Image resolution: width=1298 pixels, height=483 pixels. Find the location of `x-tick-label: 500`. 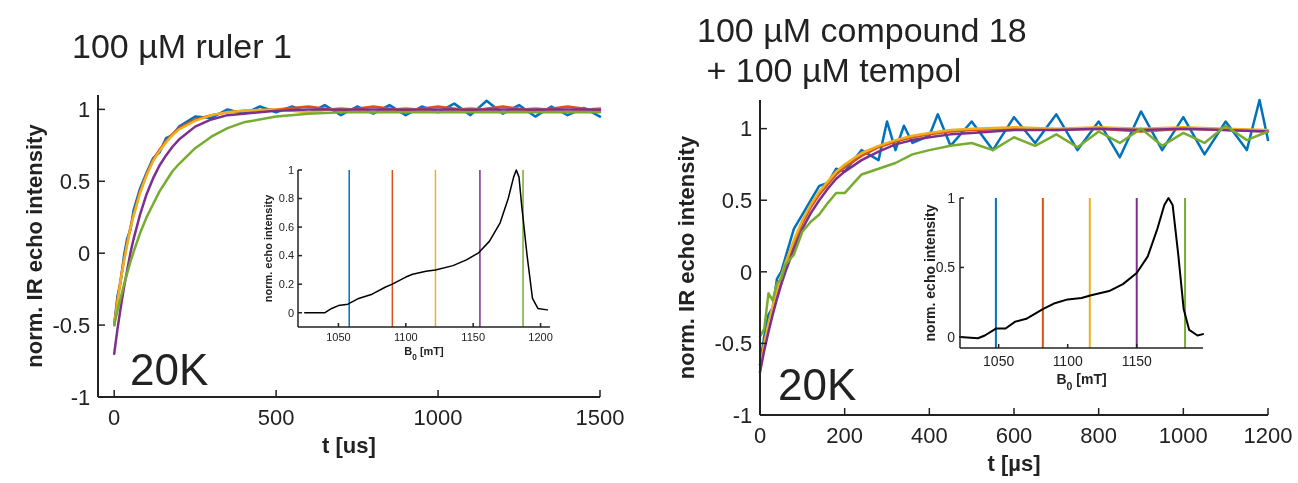

x-tick-label: 500 is located at coordinates (276, 417).